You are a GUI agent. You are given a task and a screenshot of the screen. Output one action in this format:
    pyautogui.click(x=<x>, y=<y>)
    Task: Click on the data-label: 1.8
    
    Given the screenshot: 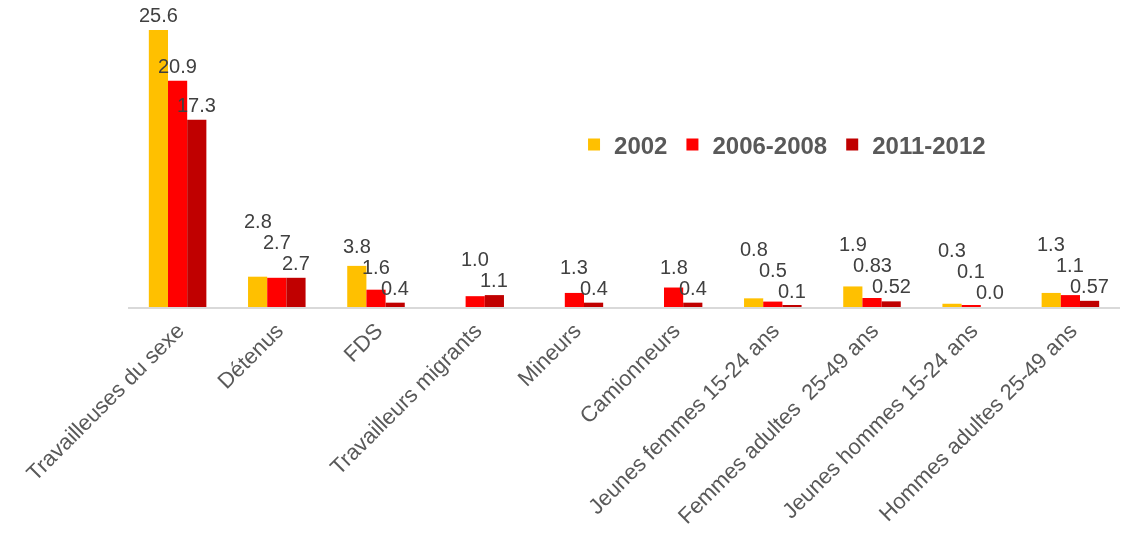 What is the action you would take?
    pyautogui.click(x=674, y=267)
    